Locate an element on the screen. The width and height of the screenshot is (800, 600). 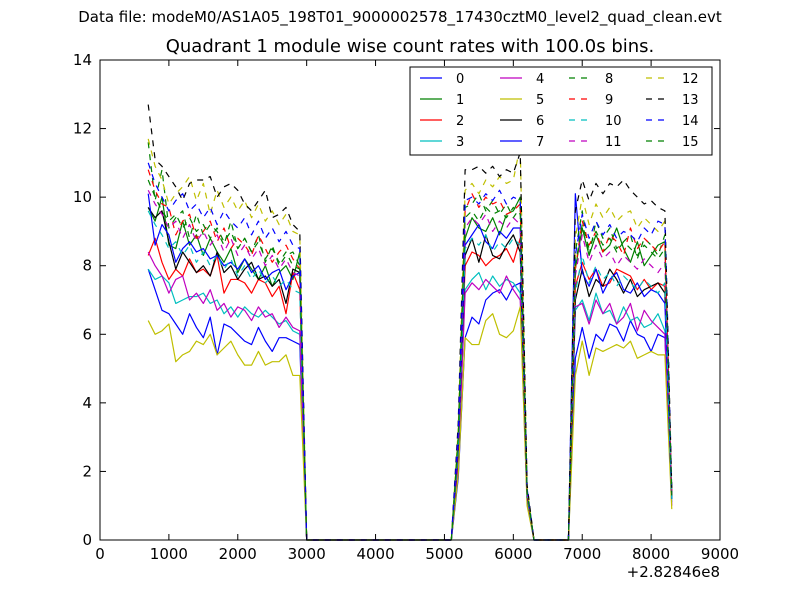
legend-label-6: 6 is located at coordinates (540, 121).